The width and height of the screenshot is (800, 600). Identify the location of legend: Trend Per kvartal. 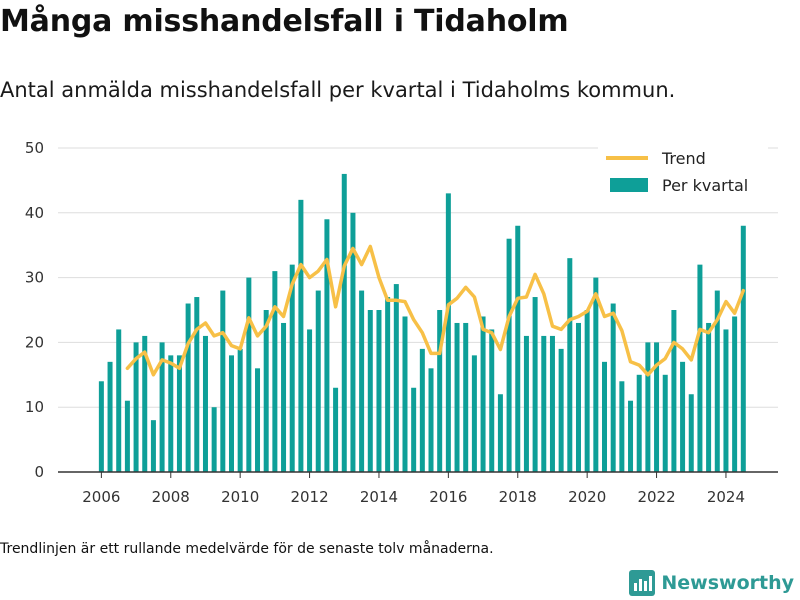
(683, 173).